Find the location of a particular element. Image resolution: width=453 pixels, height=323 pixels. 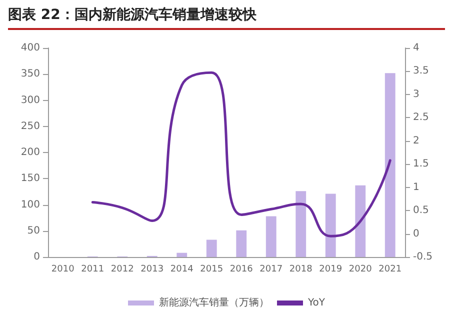

x-tick-label: 2014 is located at coordinates (182, 269).